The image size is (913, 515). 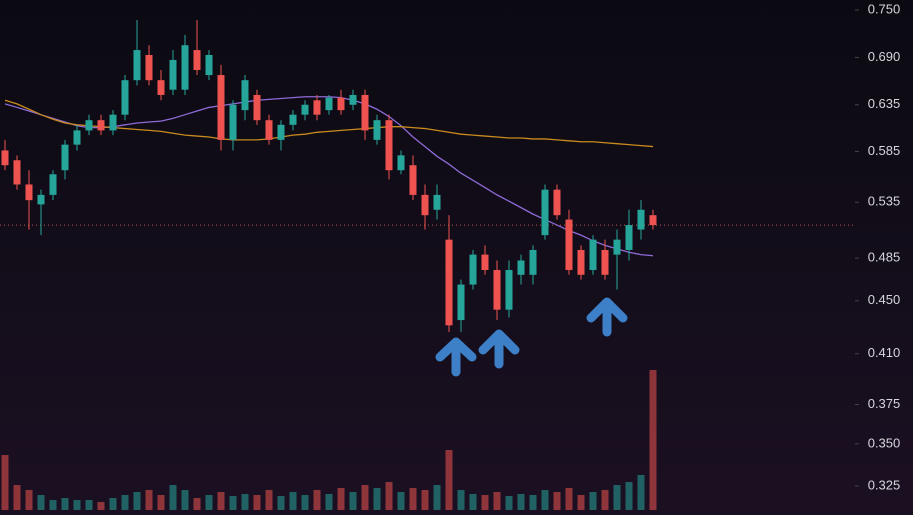 What do you see at coordinates (884, 56) in the screenshot?
I see `y-tick-label: 0.690` at bounding box center [884, 56].